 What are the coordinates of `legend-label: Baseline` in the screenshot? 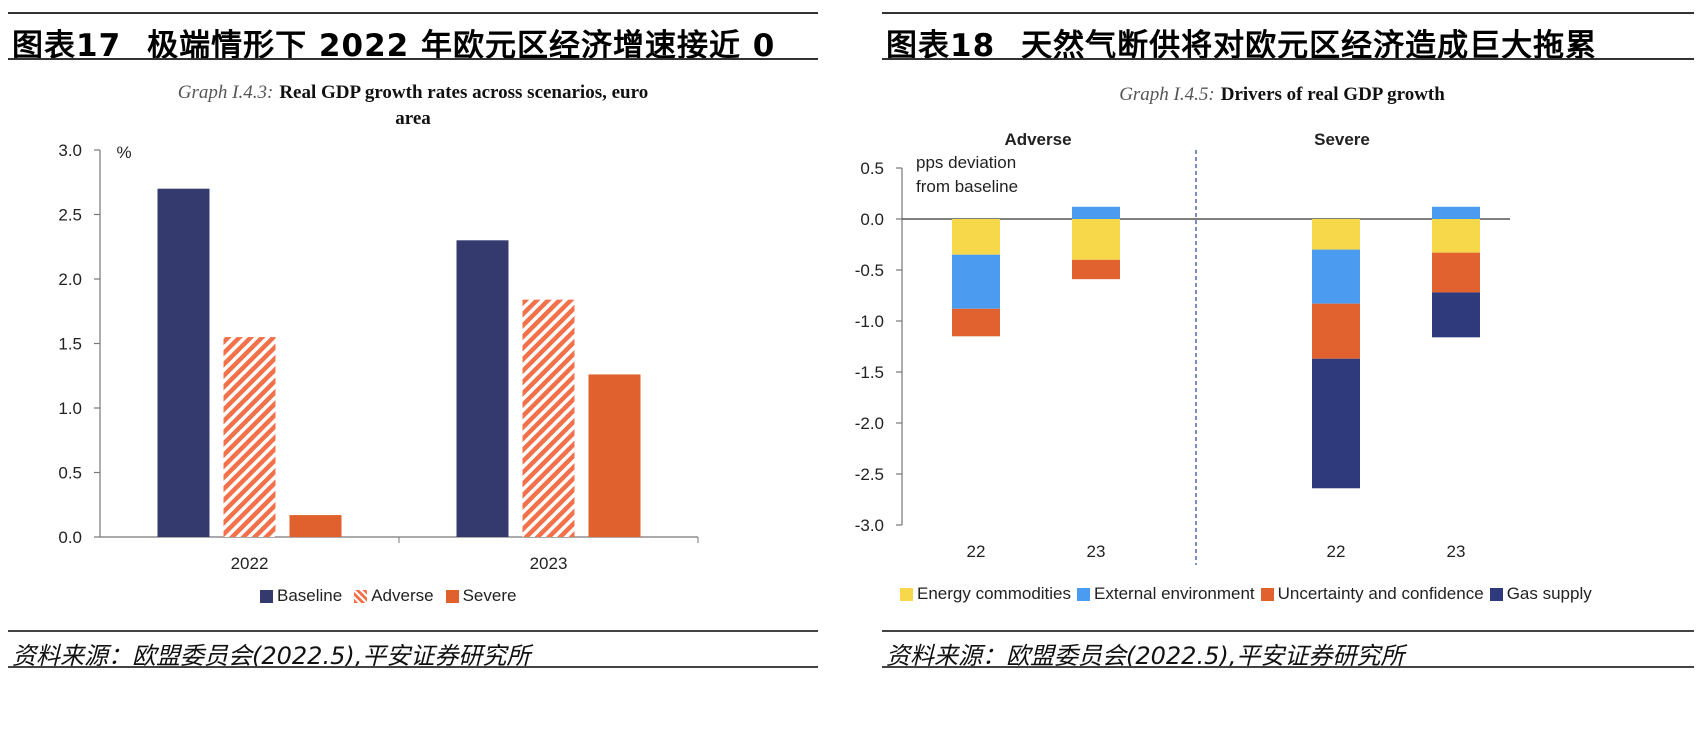 It's located at (310, 595).